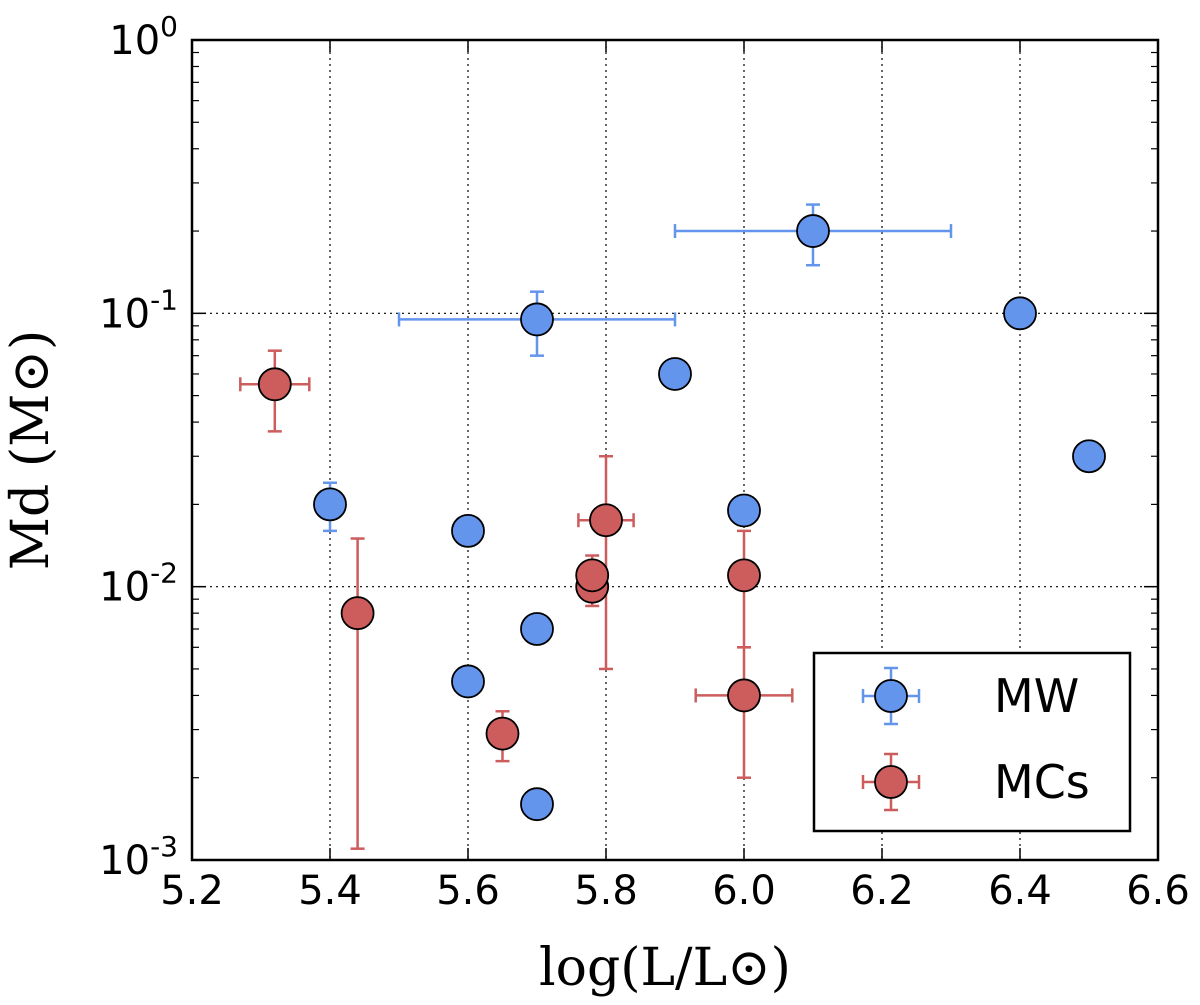  Describe the element at coordinates (138, 584) in the screenshot. I see `y-tick-label: 10⁻²` at that location.